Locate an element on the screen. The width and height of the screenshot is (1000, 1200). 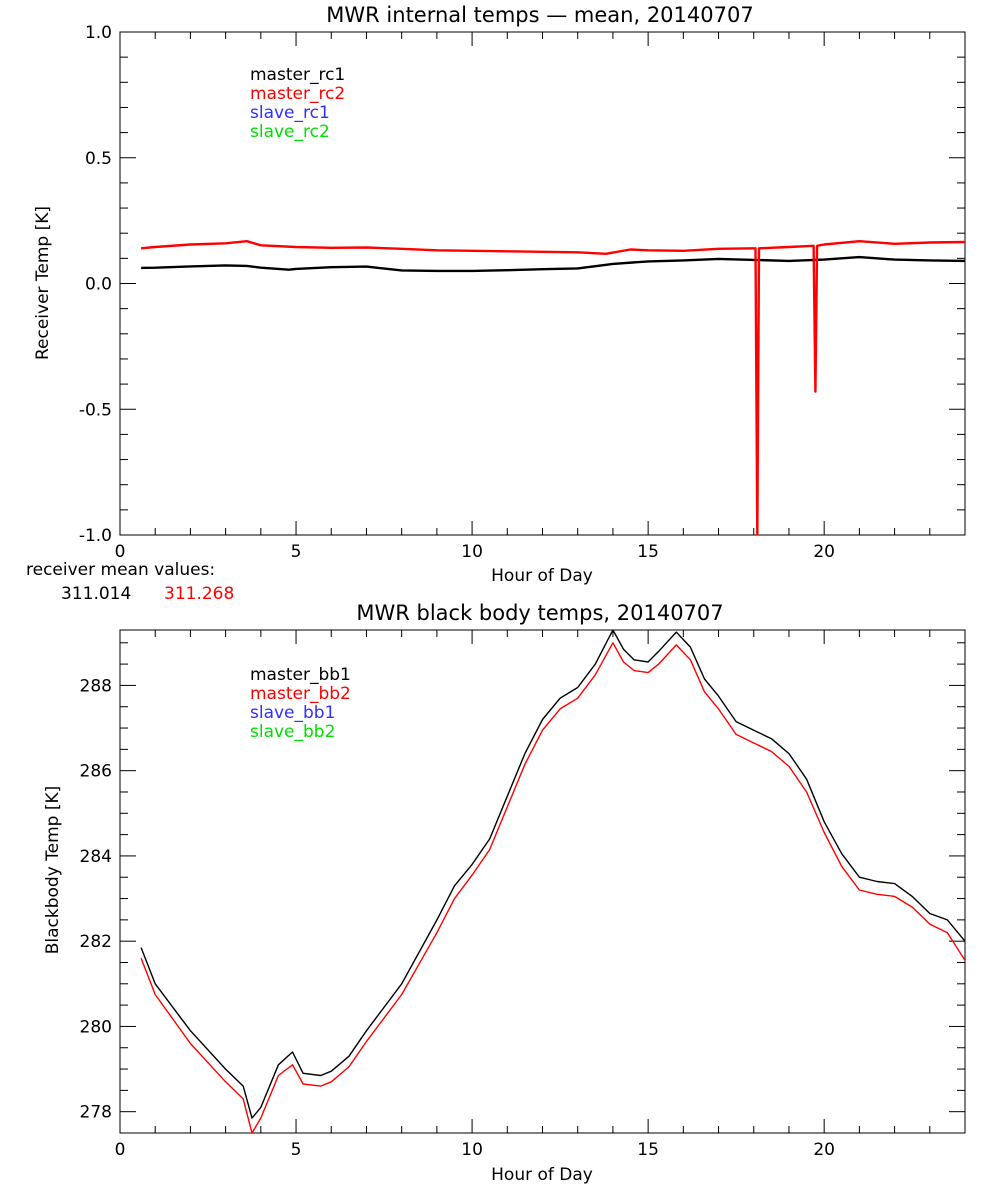
top-y-tick-label: -0.5 is located at coordinates (95, 410).